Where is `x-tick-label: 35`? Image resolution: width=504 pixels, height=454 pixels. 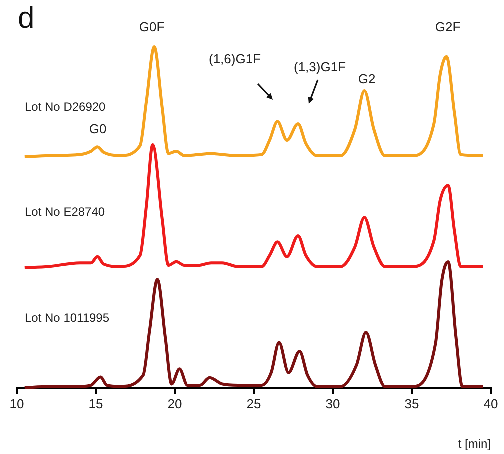
x-tick-label: 35 is located at coordinates (412, 404).